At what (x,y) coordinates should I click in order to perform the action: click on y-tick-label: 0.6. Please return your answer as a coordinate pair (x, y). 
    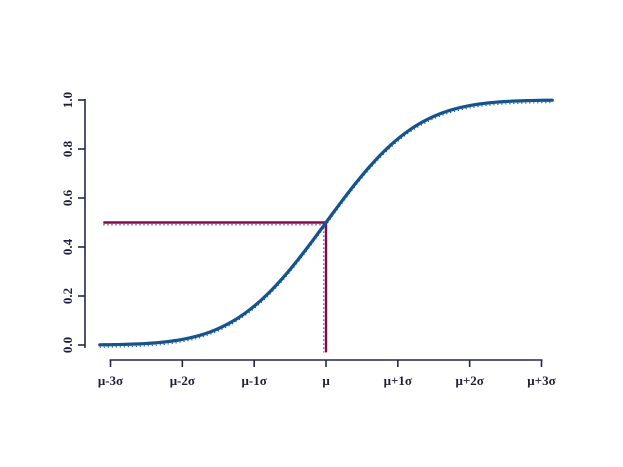
    Looking at the image, I should click on (67, 197).